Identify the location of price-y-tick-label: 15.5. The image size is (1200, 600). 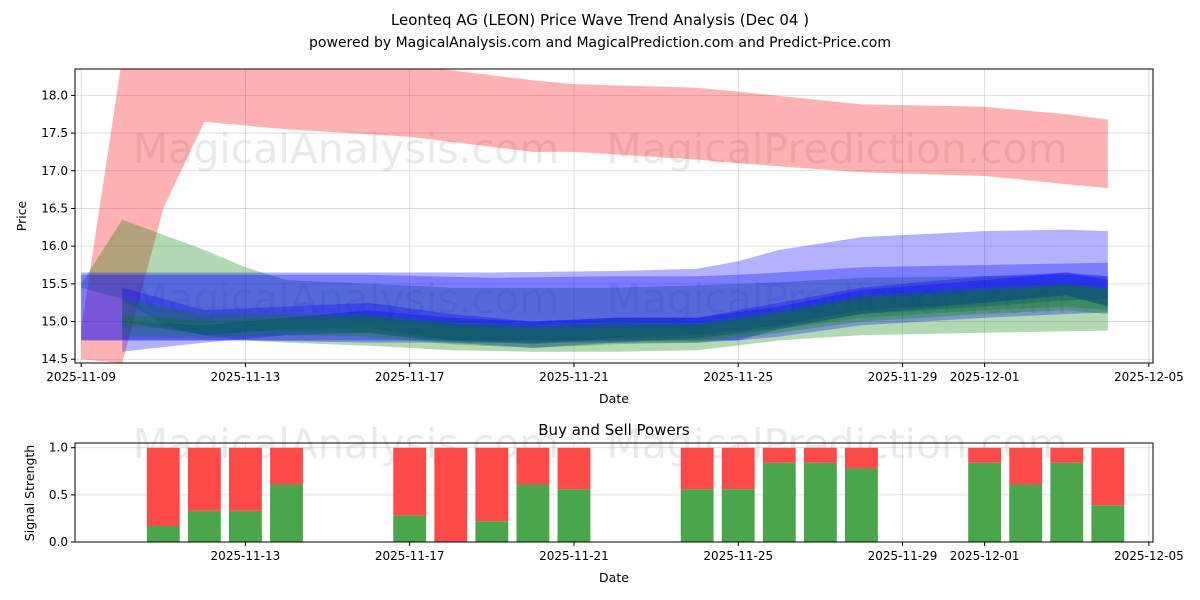
(54, 284).